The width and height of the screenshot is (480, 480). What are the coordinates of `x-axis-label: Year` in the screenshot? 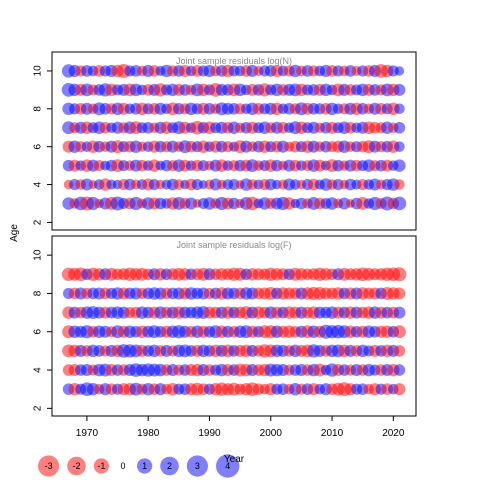 It's located at (234, 459).